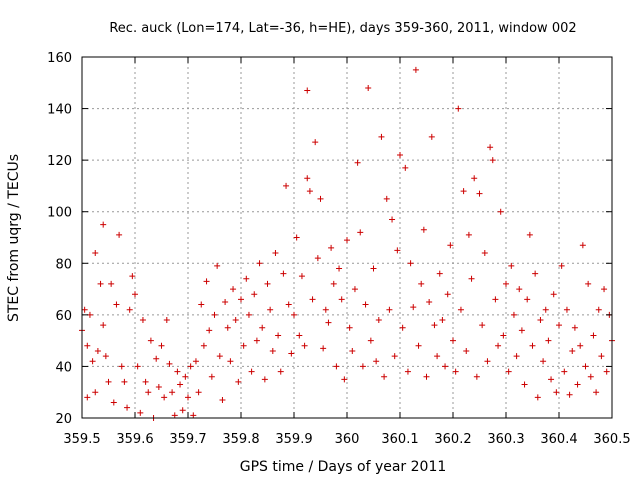 The width and height of the screenshot is (640, 480). I want to click on x-tick-label: 360.3, so click(505, 439).